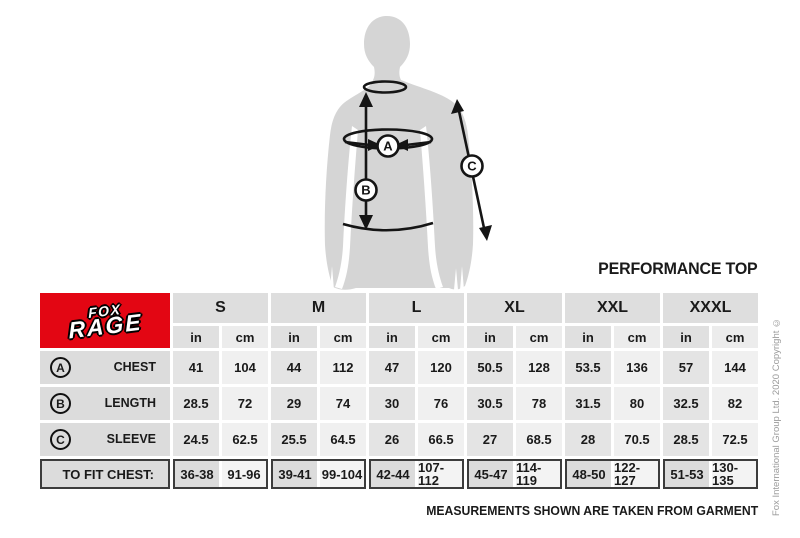  I want to click on torso-silhouette, so click(399, 153).